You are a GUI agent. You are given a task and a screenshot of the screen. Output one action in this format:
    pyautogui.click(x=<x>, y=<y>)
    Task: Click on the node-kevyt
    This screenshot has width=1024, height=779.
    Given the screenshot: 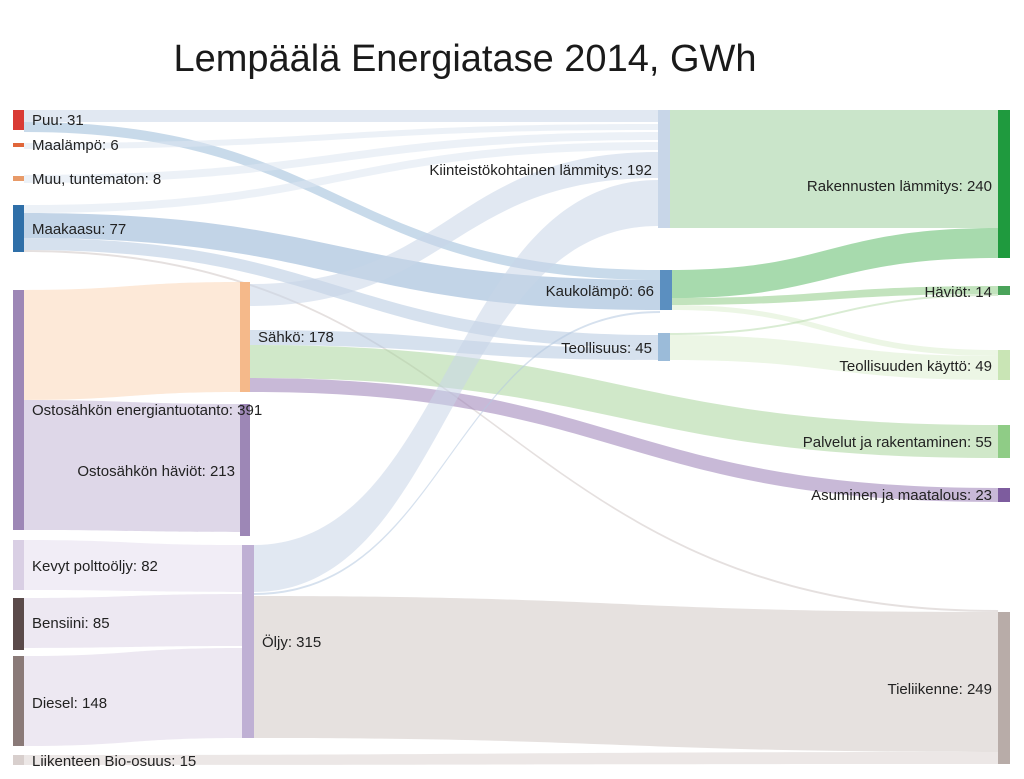 What is the action you would take?
    pyautogui.click(x=18, y=565)
    